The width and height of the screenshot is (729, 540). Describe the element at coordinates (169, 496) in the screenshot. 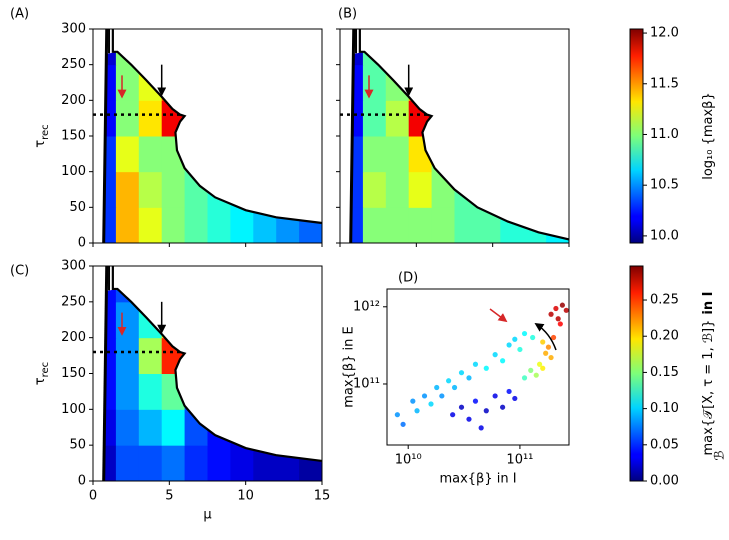

I see `x-tick-label: 5` at that location.